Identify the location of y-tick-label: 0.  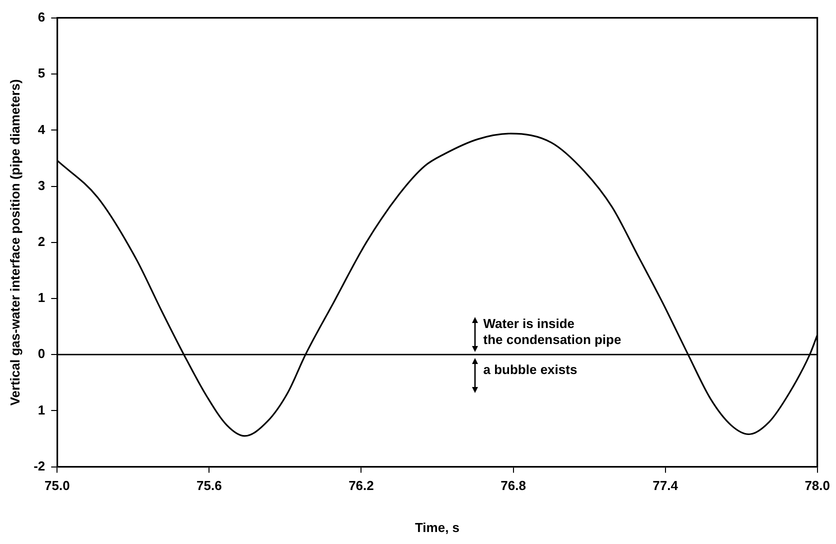
(42, 354).